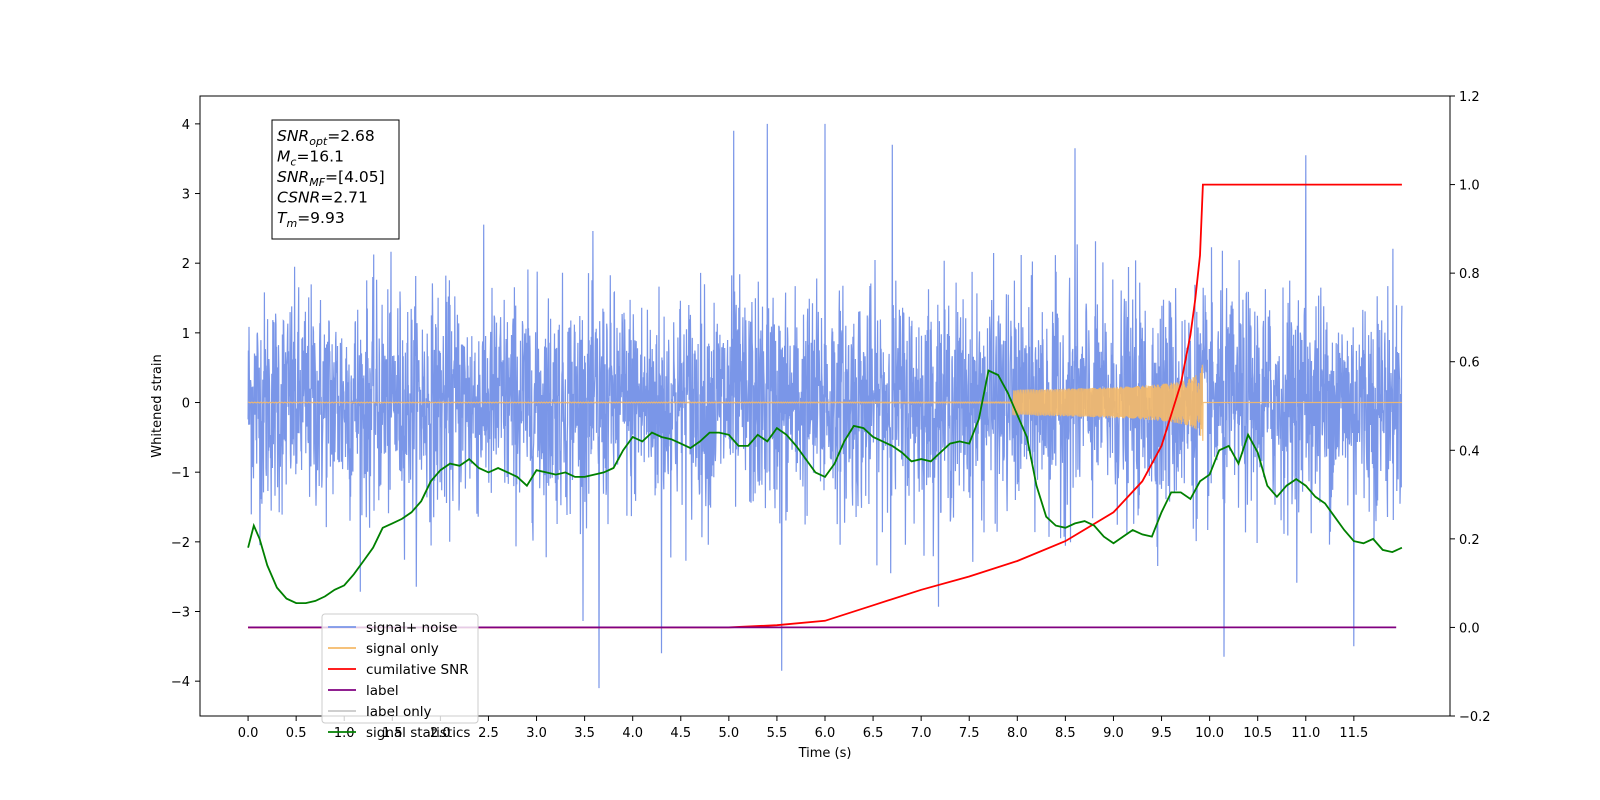 The width and height of the screenshot is (1600, 800). I want to click on y-tick-label: −4, so click(180, 682).